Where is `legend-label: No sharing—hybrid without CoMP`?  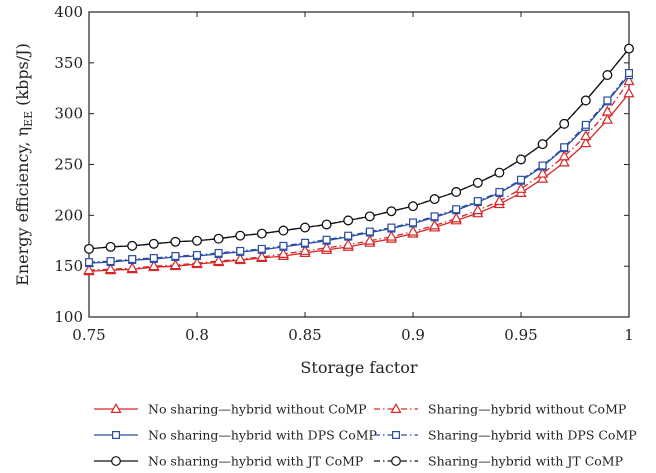 legend-label: No sharing—hybrid without CoMP is located at coordinates (257, 409).